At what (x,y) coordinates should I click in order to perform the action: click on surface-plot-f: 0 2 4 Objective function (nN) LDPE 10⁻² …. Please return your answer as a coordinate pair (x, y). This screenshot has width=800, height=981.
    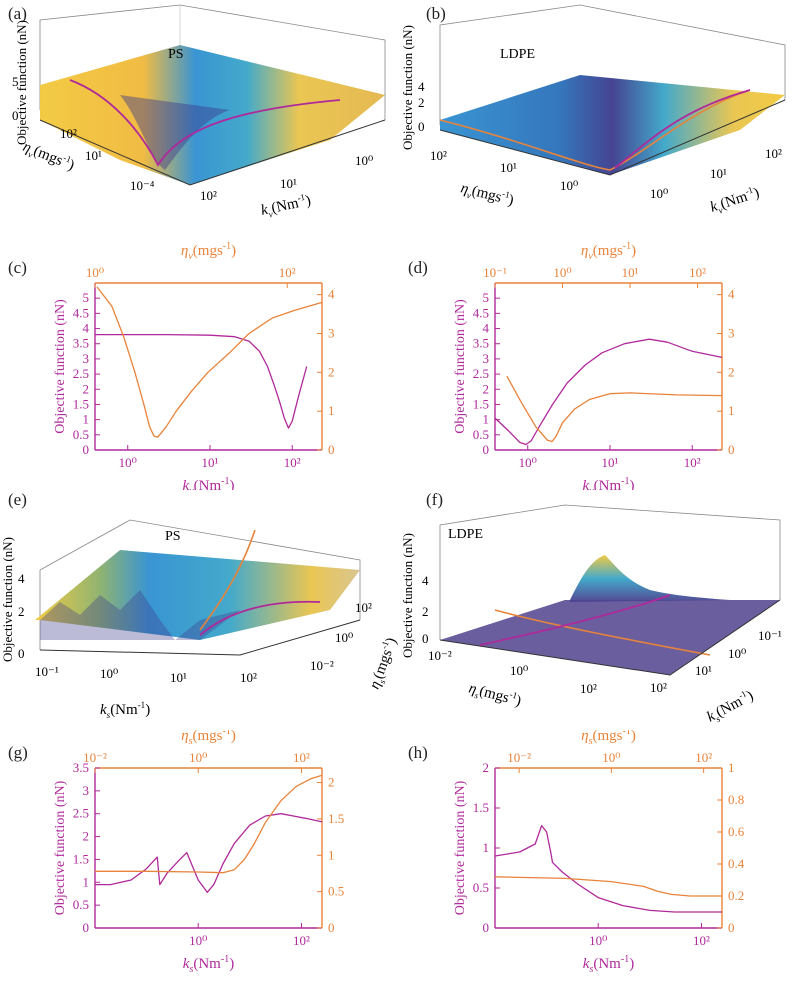
    Looking at the image, I should click on (591, 615).